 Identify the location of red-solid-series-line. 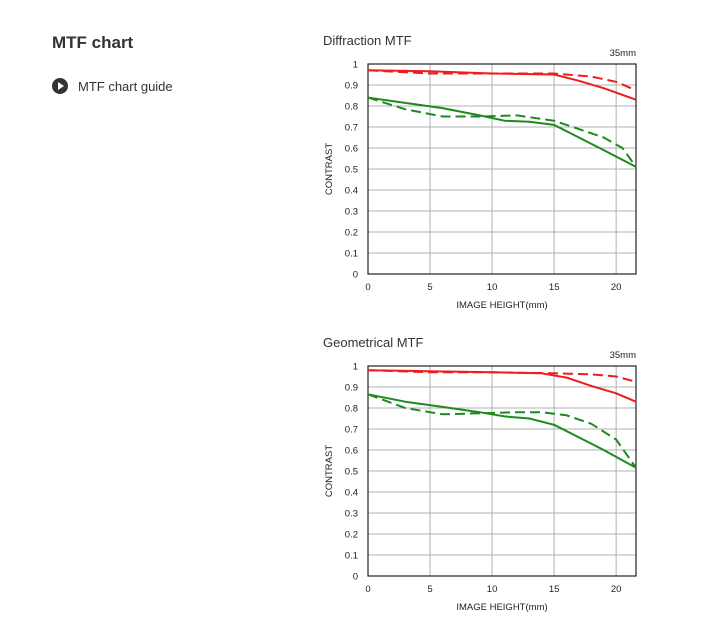
(502, 386).